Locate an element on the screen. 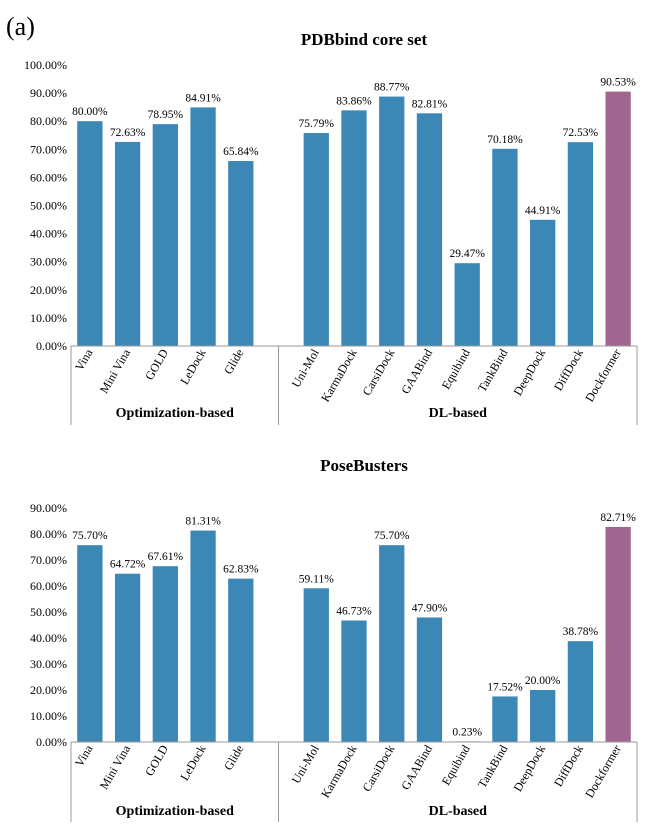  bar-diffdock is located at coordinates (580, 691).